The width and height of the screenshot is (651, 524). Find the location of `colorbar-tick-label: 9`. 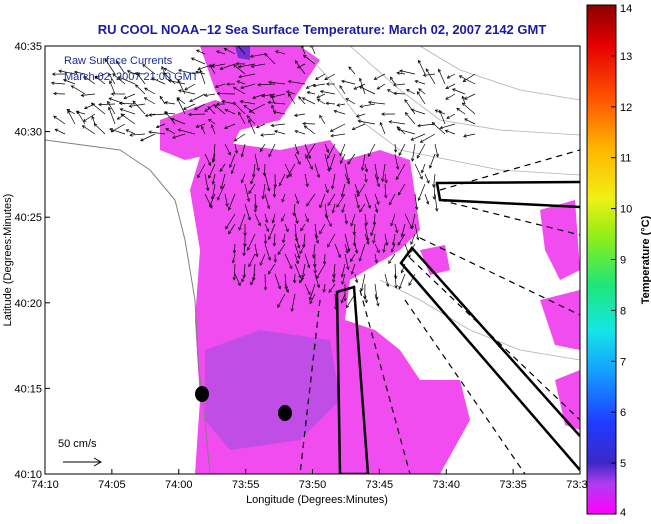

colorbar-tick-label: 9 is located at coordinates (623, 261).